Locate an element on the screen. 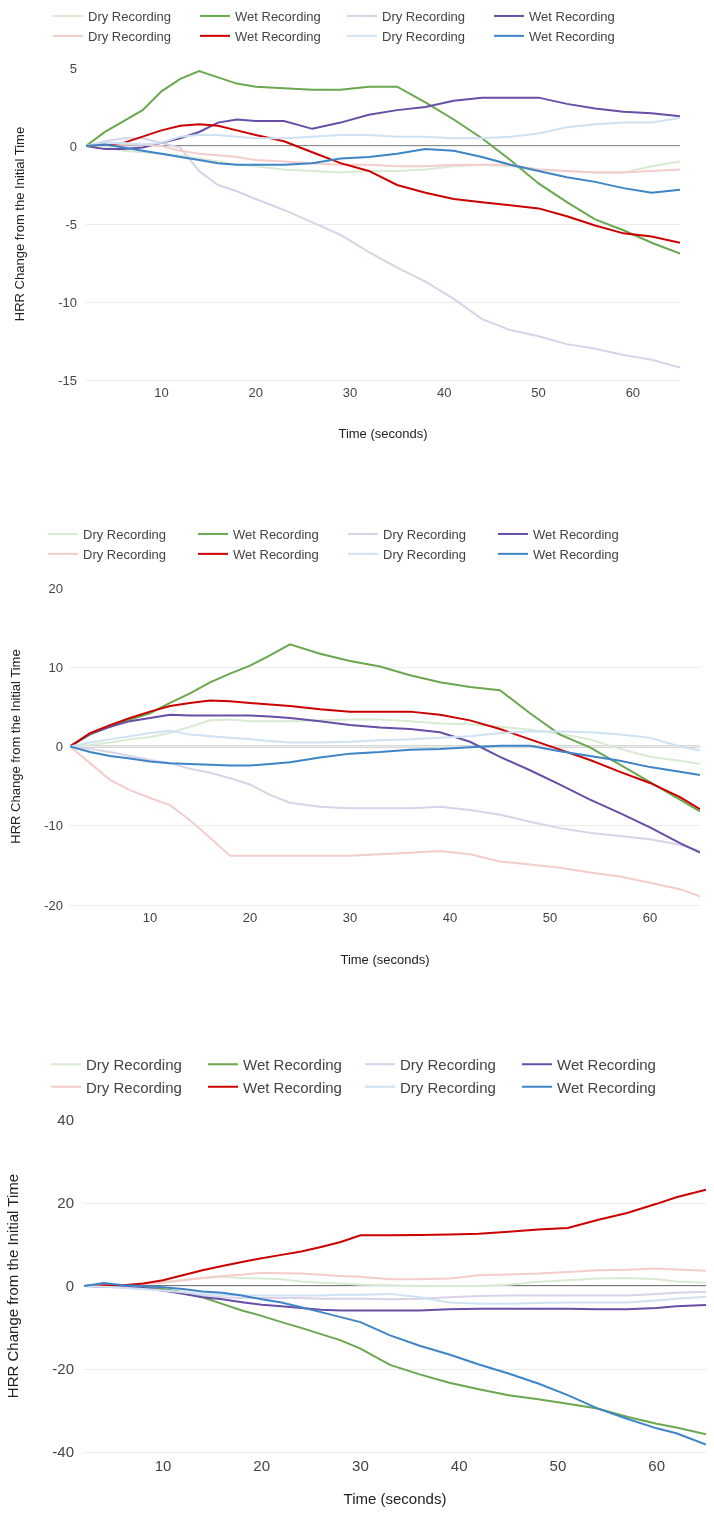  y-tick-label: 10 is located at coordinates (55, 667).